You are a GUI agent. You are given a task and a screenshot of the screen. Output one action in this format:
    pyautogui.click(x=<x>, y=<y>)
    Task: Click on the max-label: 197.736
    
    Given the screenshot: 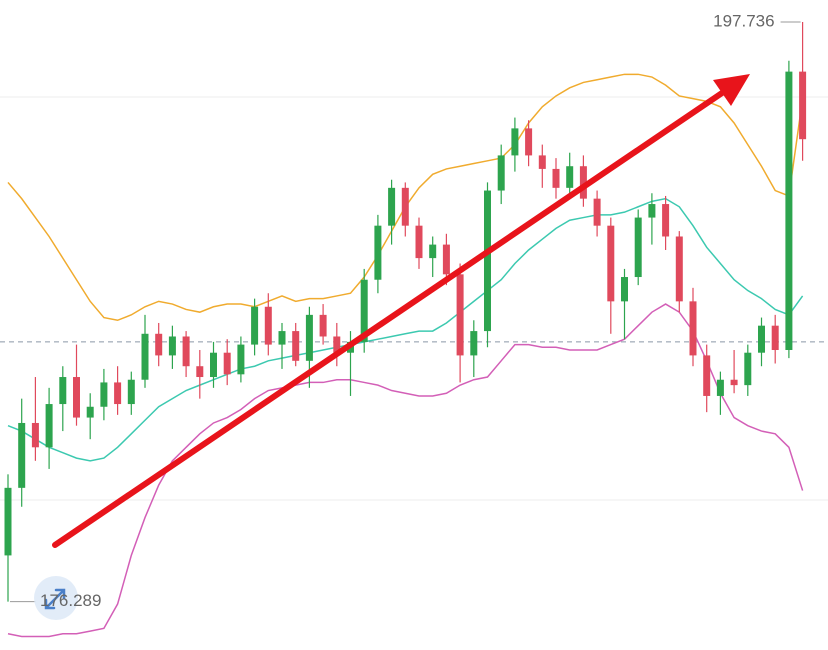 What is the action you would take?
    pyautogui.click(x=743, y=20)
    